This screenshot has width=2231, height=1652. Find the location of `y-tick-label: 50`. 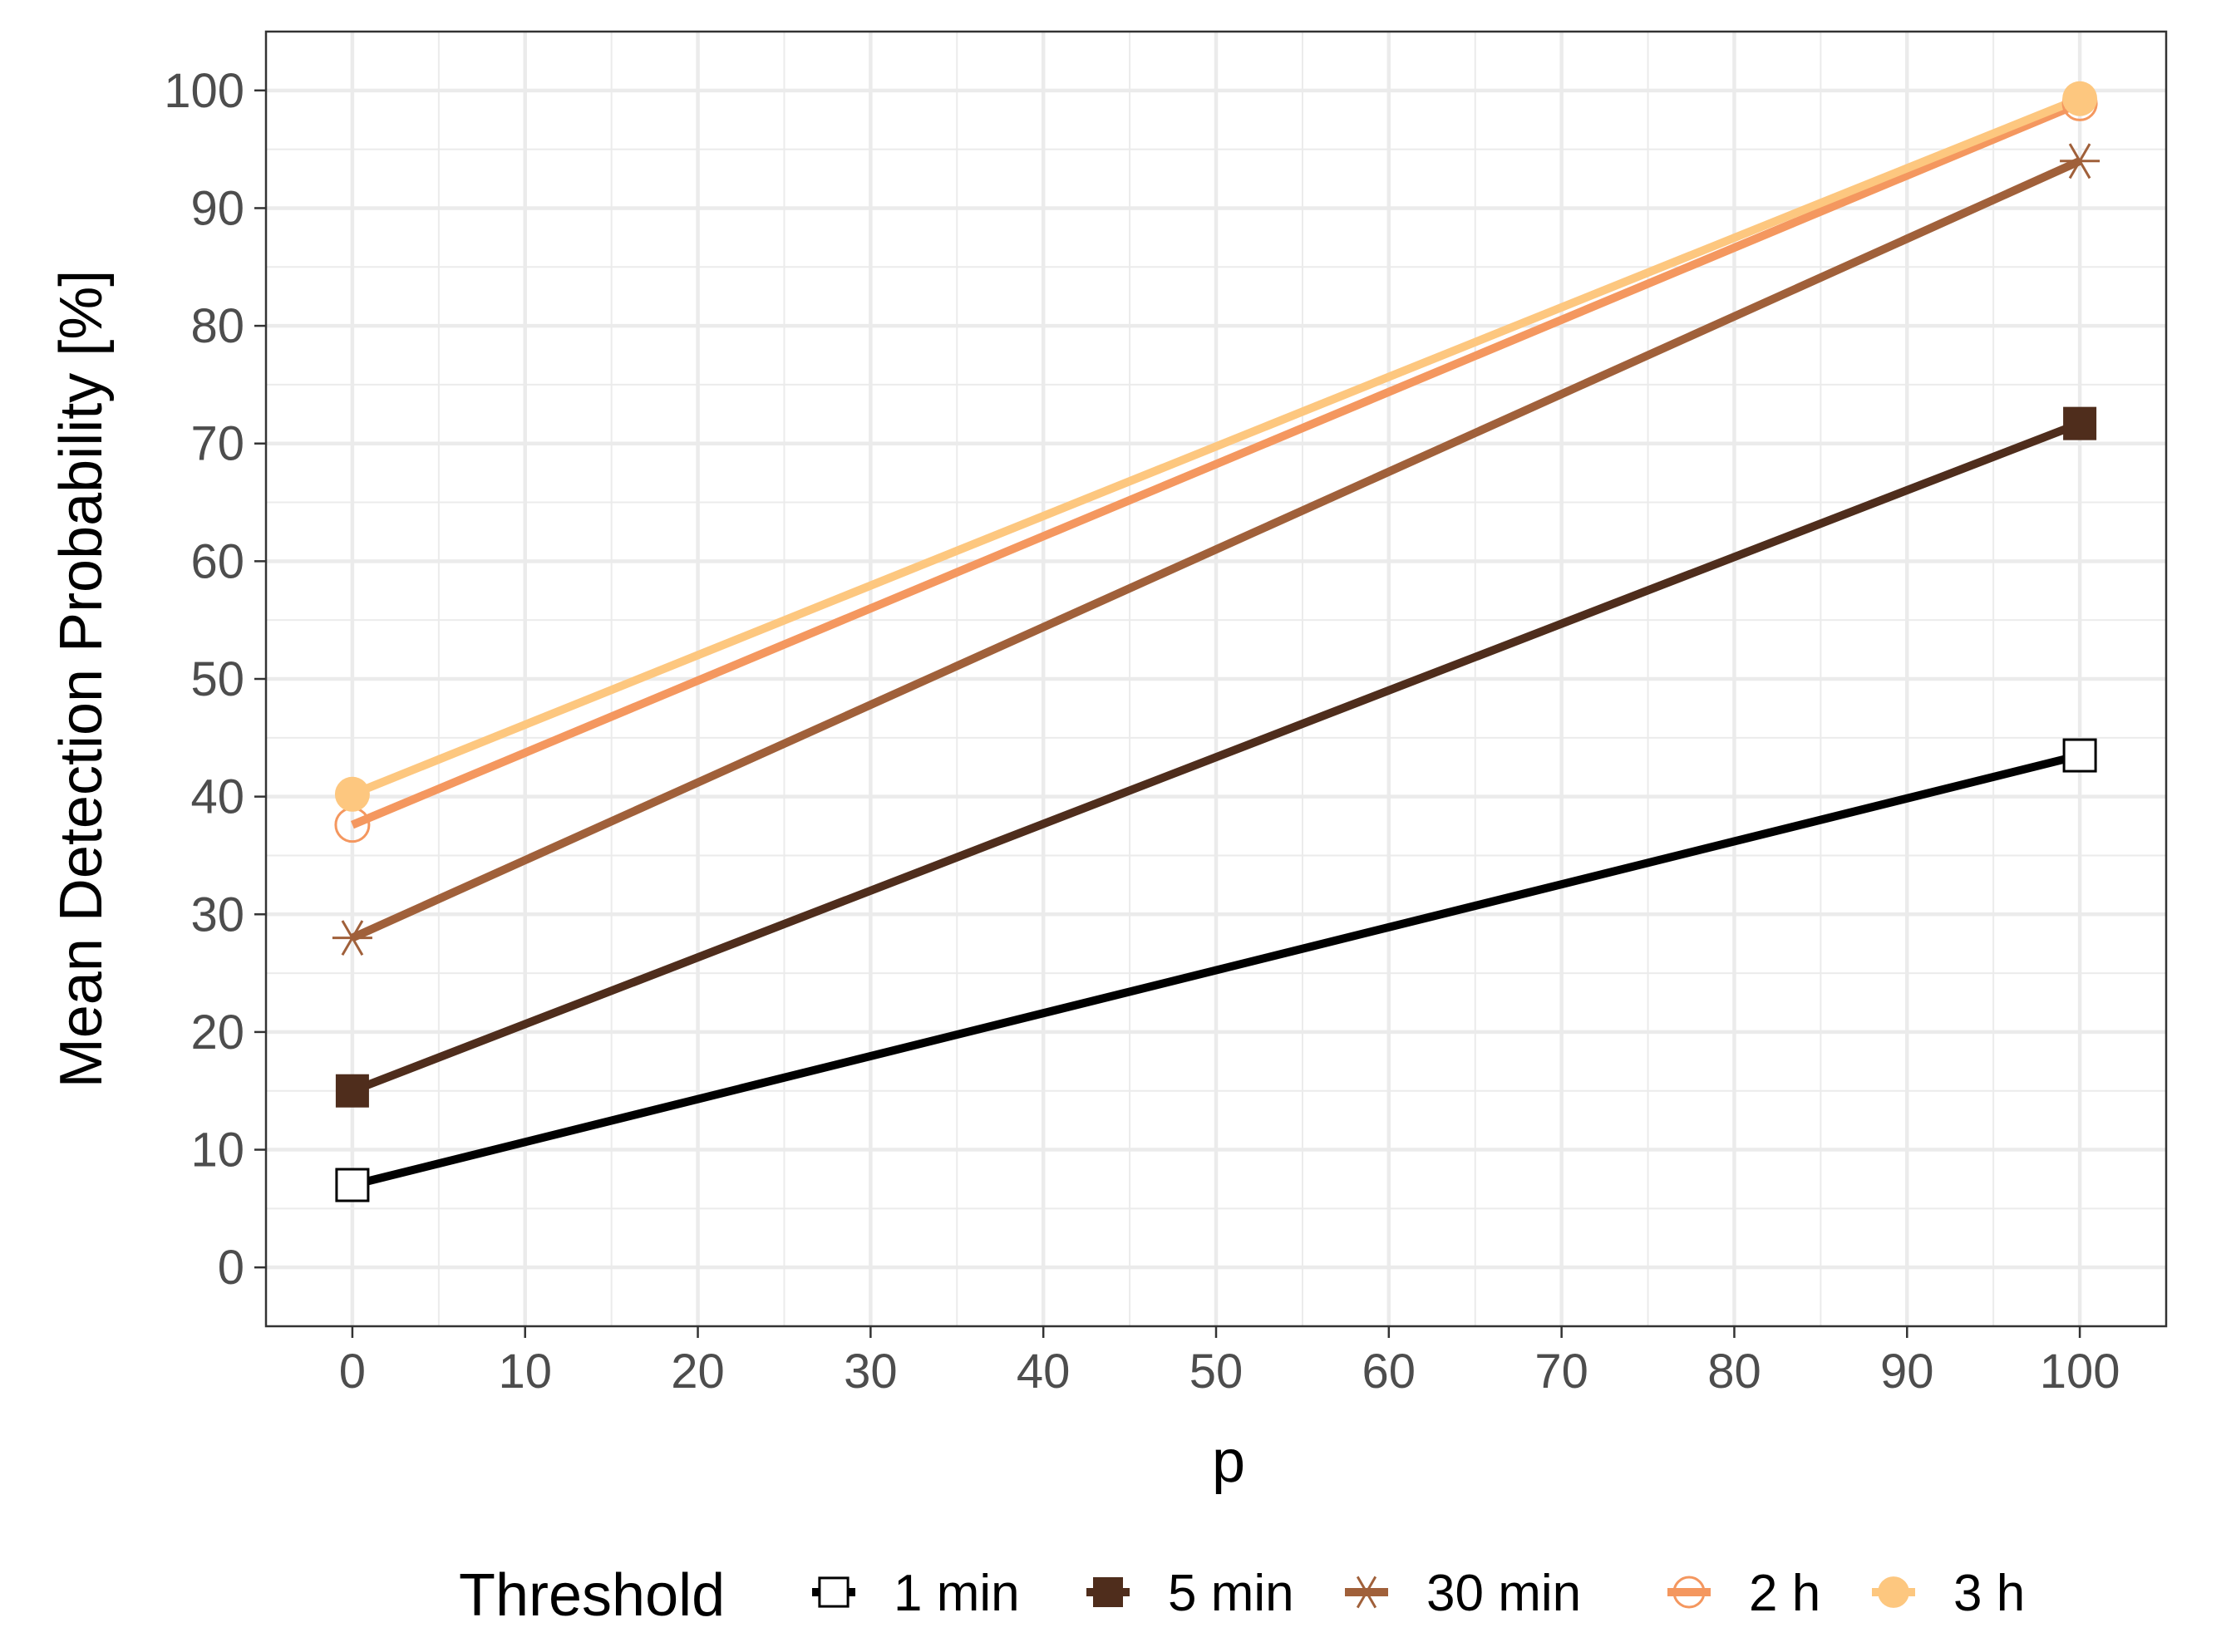

y-tick-label: 50 is located at coordinates (217, 679).